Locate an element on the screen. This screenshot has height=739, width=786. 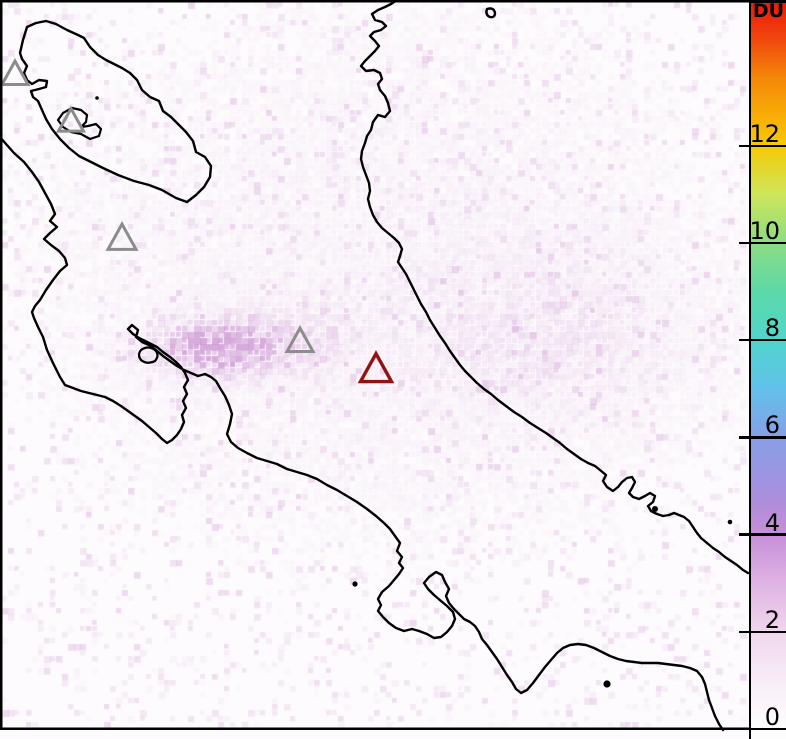
colorbar-tick-label: 2 is located at coordinates (772, 619).